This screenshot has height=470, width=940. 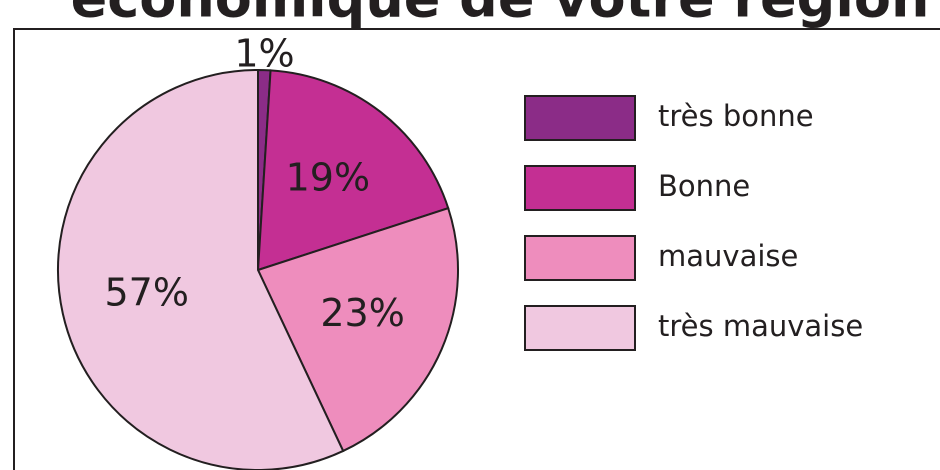 What do you see at coordinates (760, 326) in the screenshot?
I see `legend-label: très mauvaise` at bounding box center [760, 326].